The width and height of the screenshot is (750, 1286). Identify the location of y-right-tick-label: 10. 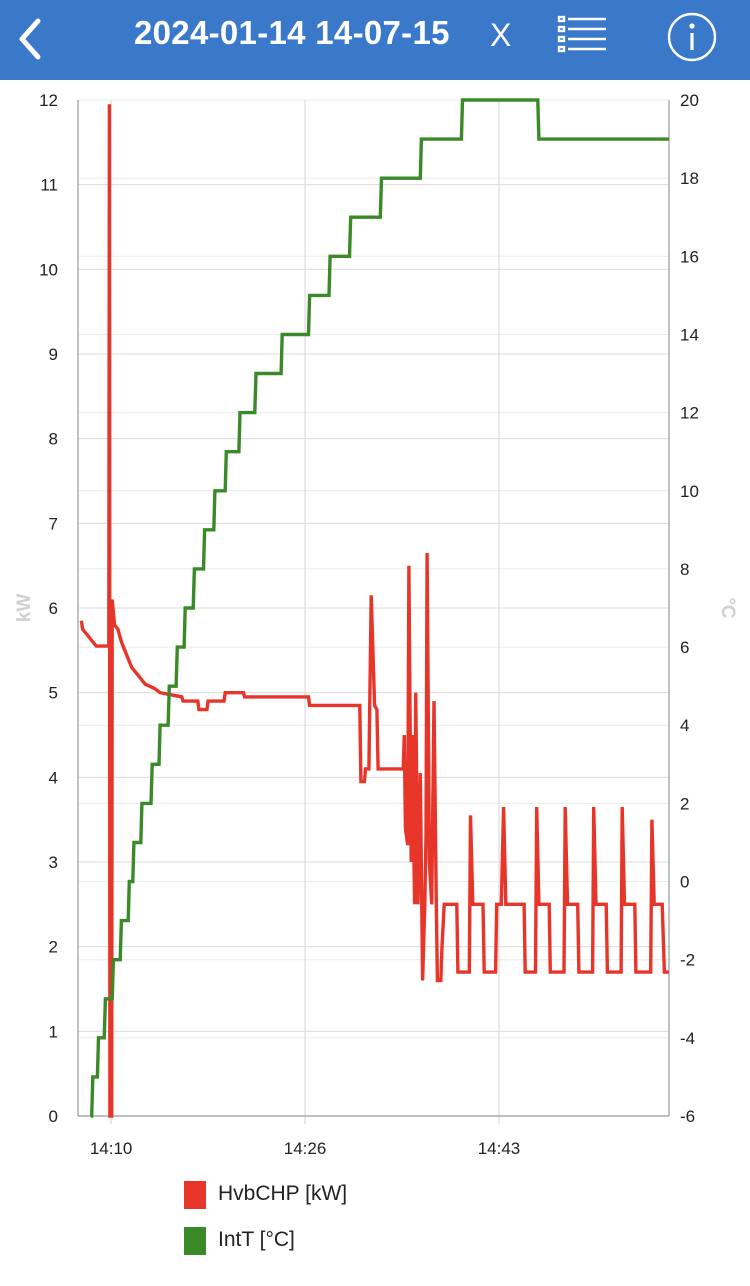
(689, 491).